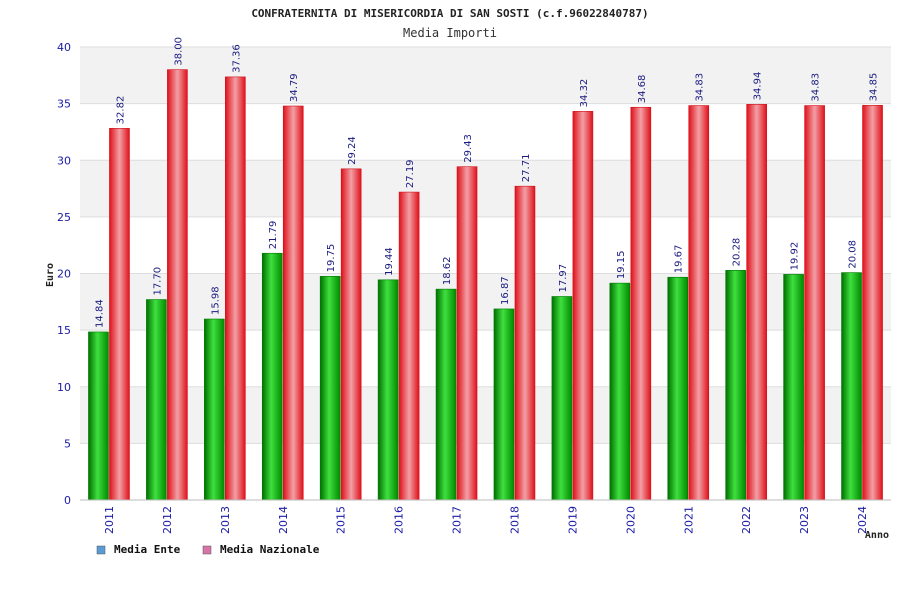 The height and width of the screenshot is (600, 900). Describe the element at coordinates (294, 87) in the screenshot. I see `data-label: 34.79` at that location.